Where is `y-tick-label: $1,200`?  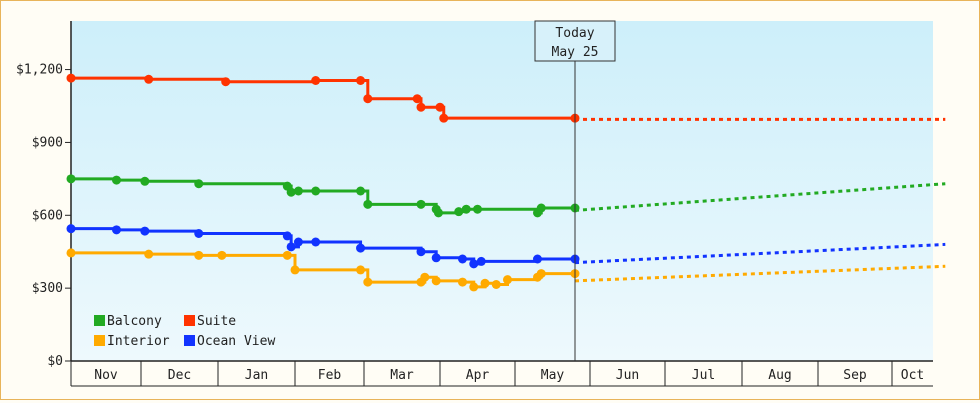 y-tick-label: $1,200 is located at coordinates (39, 70).